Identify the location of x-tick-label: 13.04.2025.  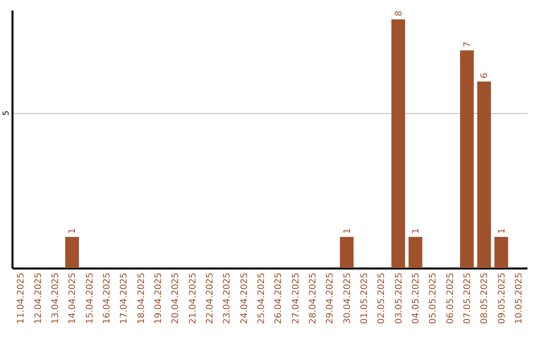
(55, 298).